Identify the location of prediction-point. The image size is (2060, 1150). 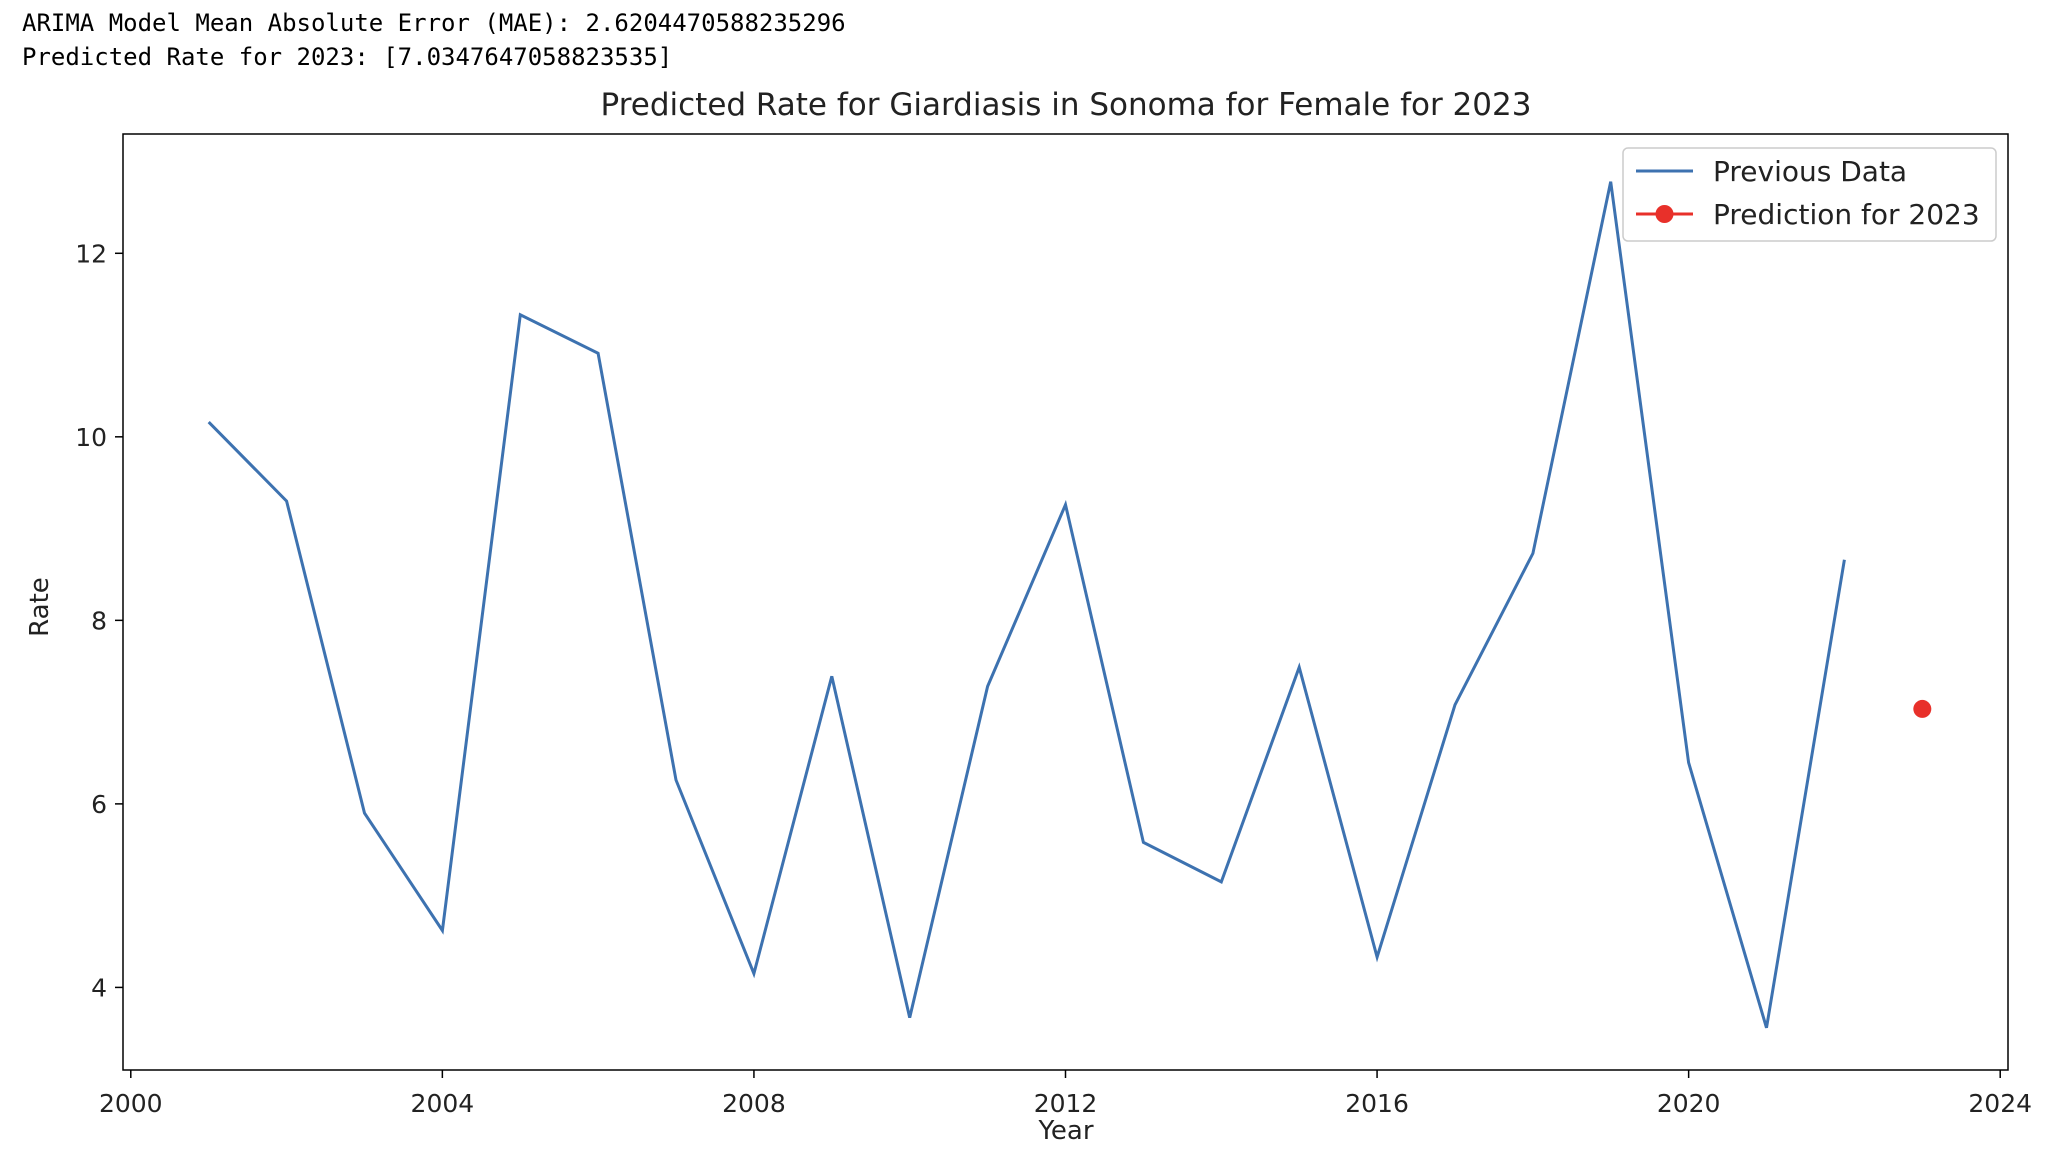
(1922, 708).